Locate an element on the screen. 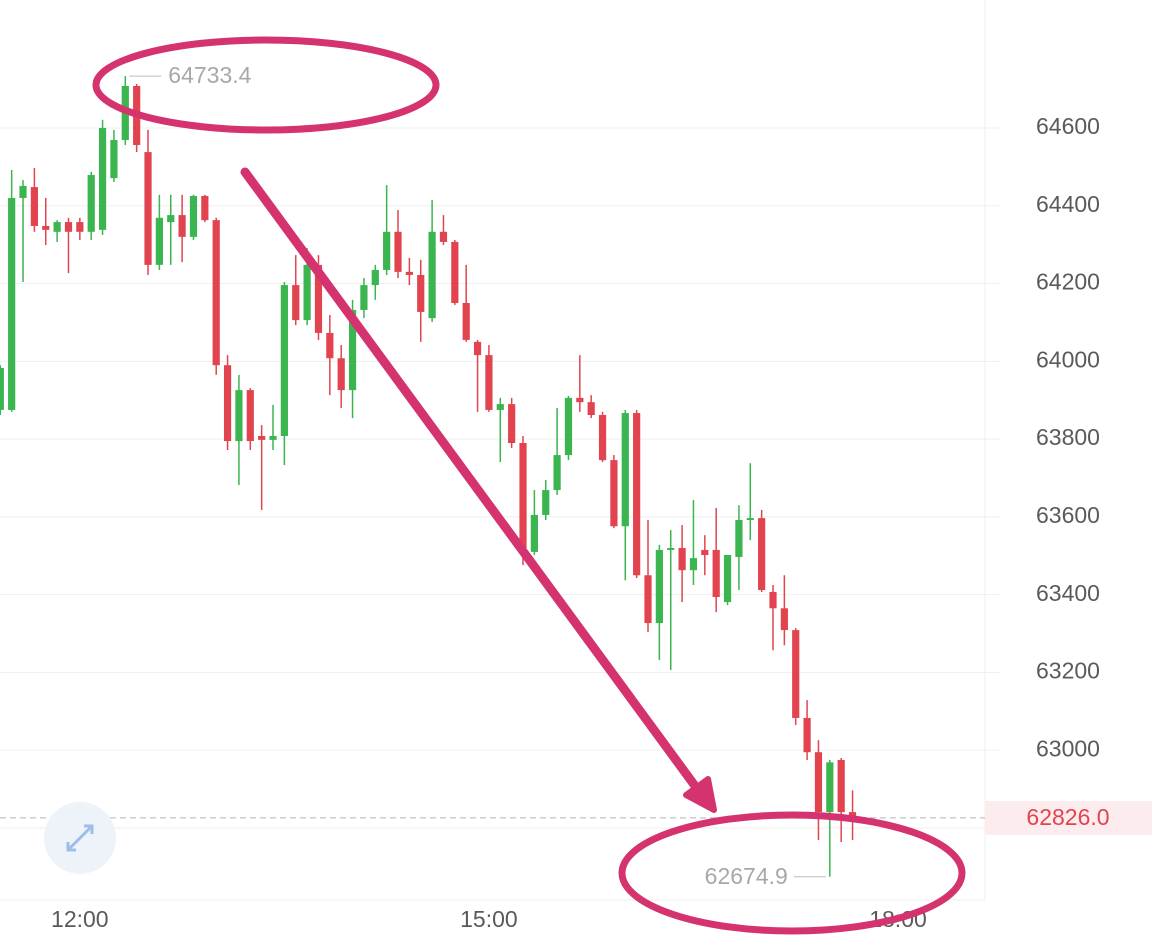 The image size is (1152, 946). arrow-head is located at coordinates (700, 794).